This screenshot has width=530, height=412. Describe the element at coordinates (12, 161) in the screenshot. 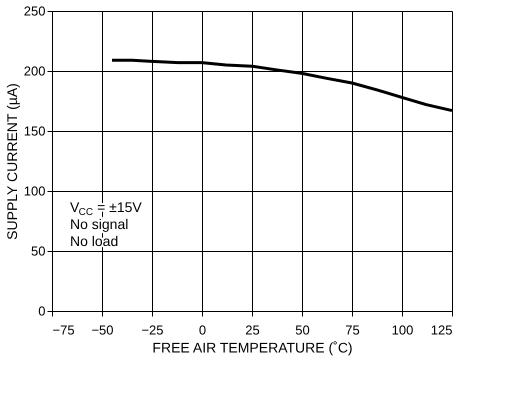

I see `y-axis-title: SUPPLY CURRENT (µA)` at that location.